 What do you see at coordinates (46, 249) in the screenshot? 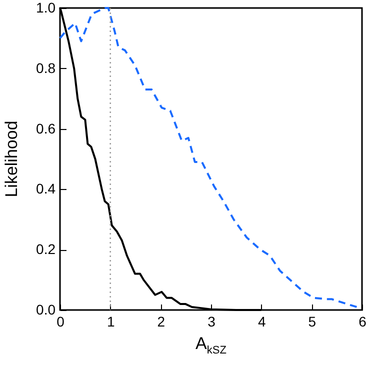
I see `y-tick-label: 0.2` at bounding box center [46, 249].